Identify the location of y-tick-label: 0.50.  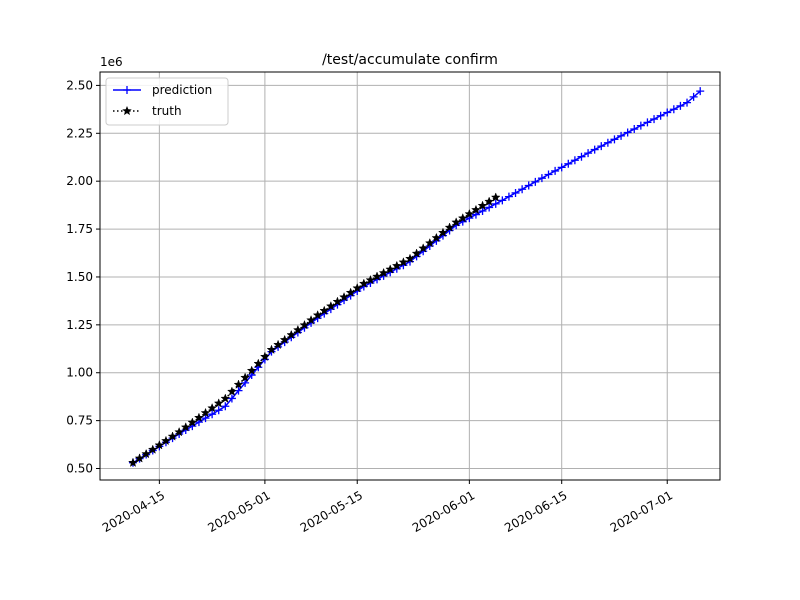
(79, 469).